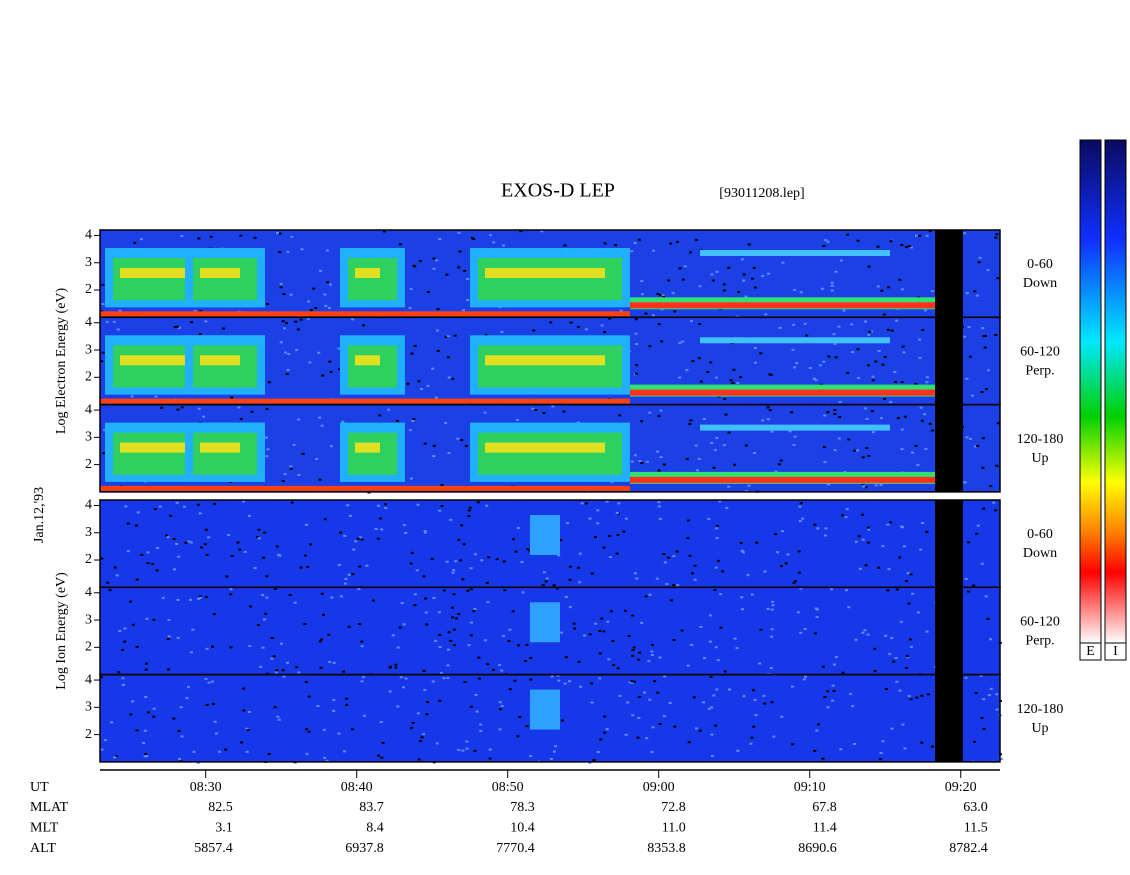  What do you see at coordinates (224, 828) in the screenshot?
I see `row-value: 3.1` at bounding box center [224, 828].